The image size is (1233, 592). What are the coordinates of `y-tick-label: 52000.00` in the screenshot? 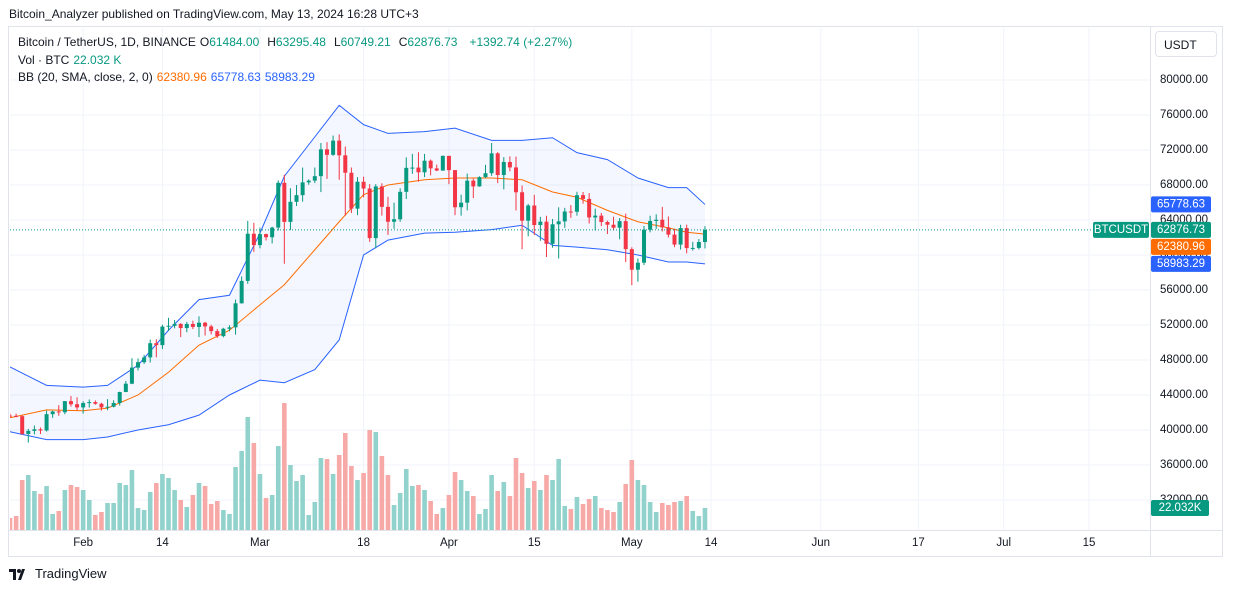 It's located at (1184, 325).